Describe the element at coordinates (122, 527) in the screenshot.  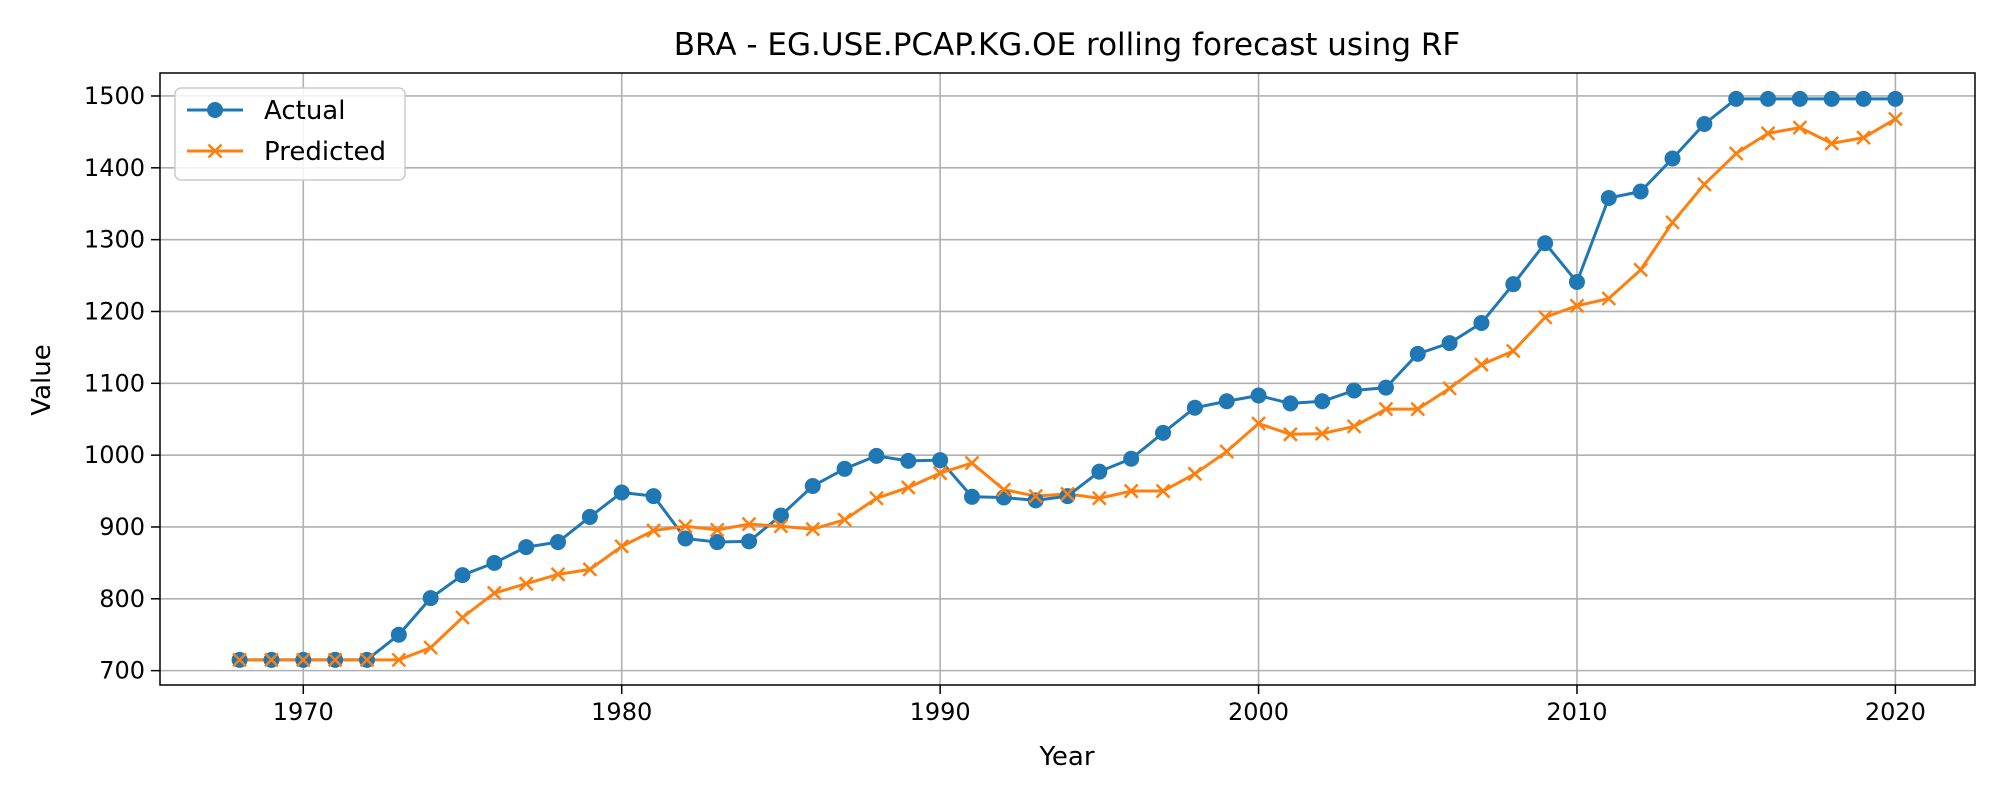
I see `y-tick-label: 900` at that location.